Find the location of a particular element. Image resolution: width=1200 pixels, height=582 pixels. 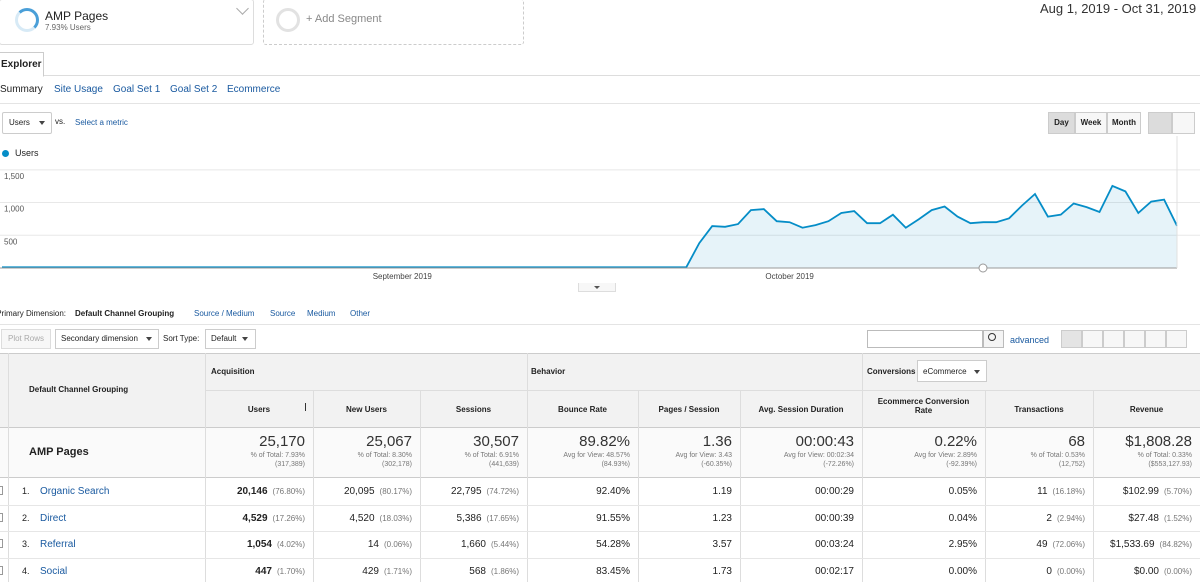

cell: 0.00% is located at coordinates (919, 573).